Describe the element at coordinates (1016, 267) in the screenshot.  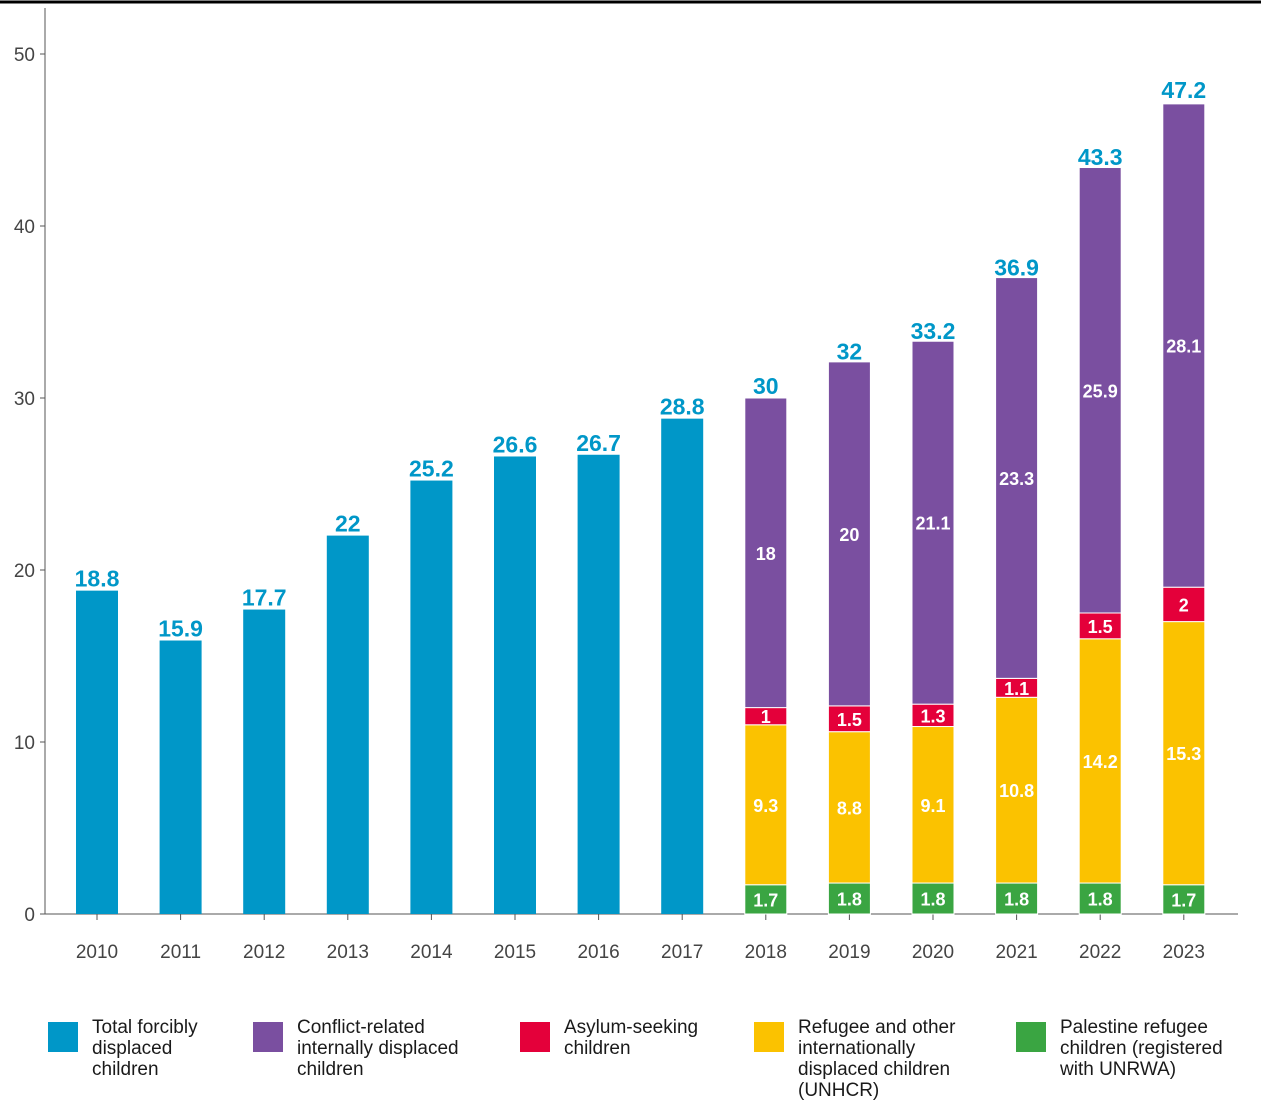
I see `total-value-label: 36.9` at that location.